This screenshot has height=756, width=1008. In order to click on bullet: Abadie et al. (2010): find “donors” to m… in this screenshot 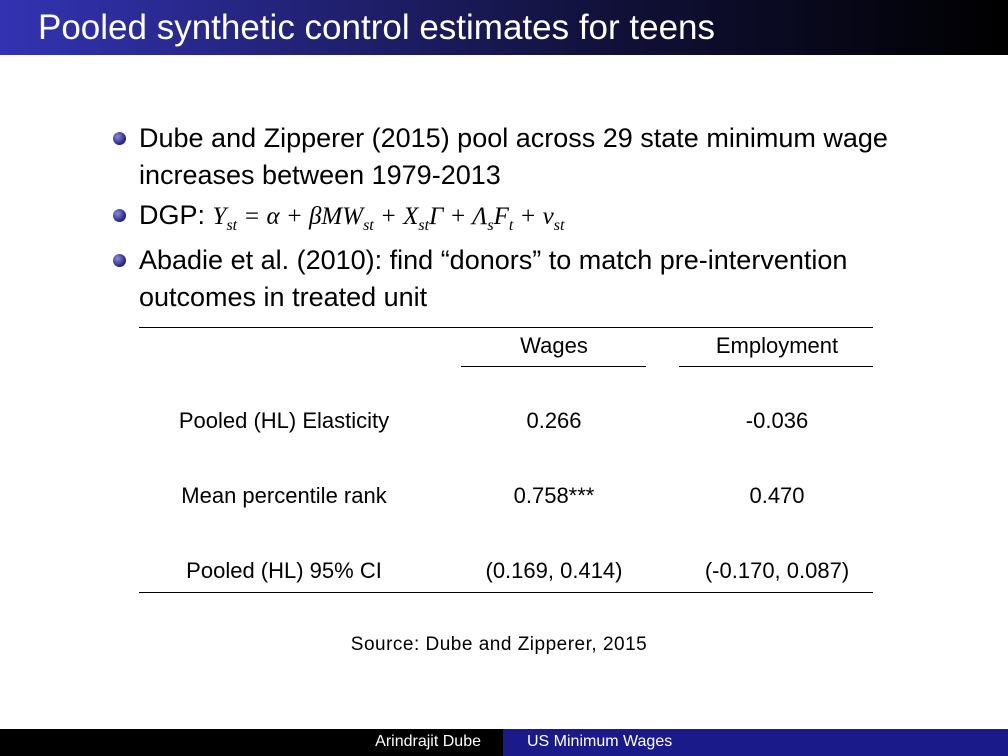, I will do `click(526, 279)`.